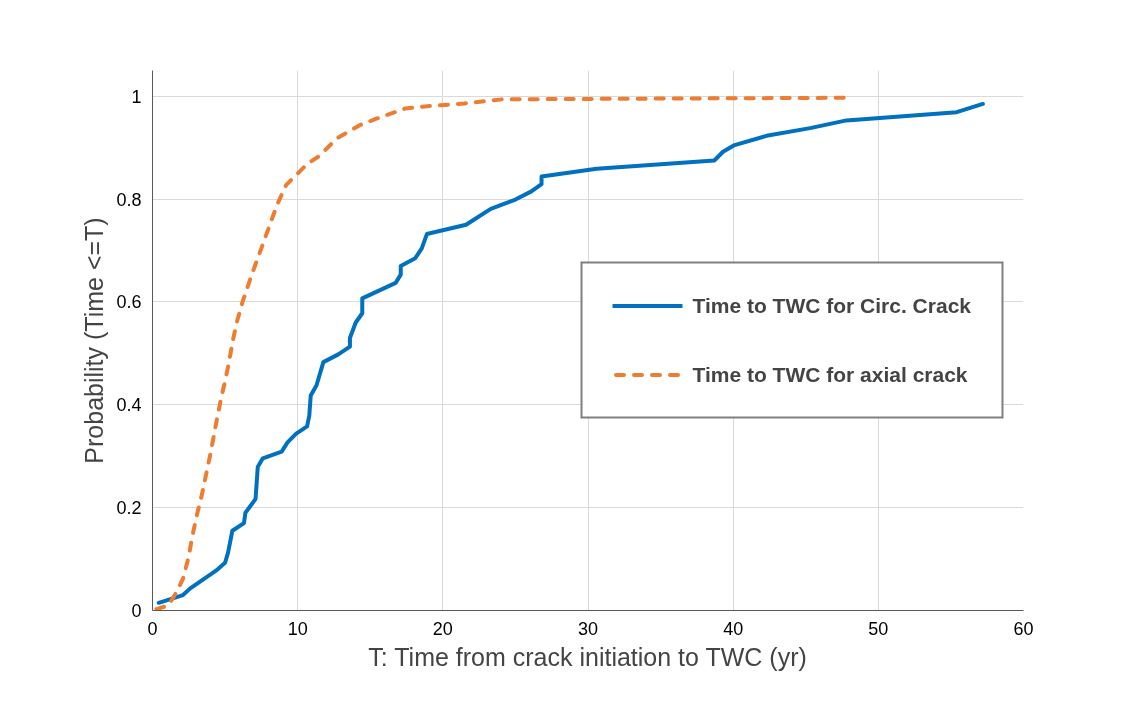  Describe the element at coordinates (129, 405) in the screenshot. I see `y-tick-label: 0.4` at that location.